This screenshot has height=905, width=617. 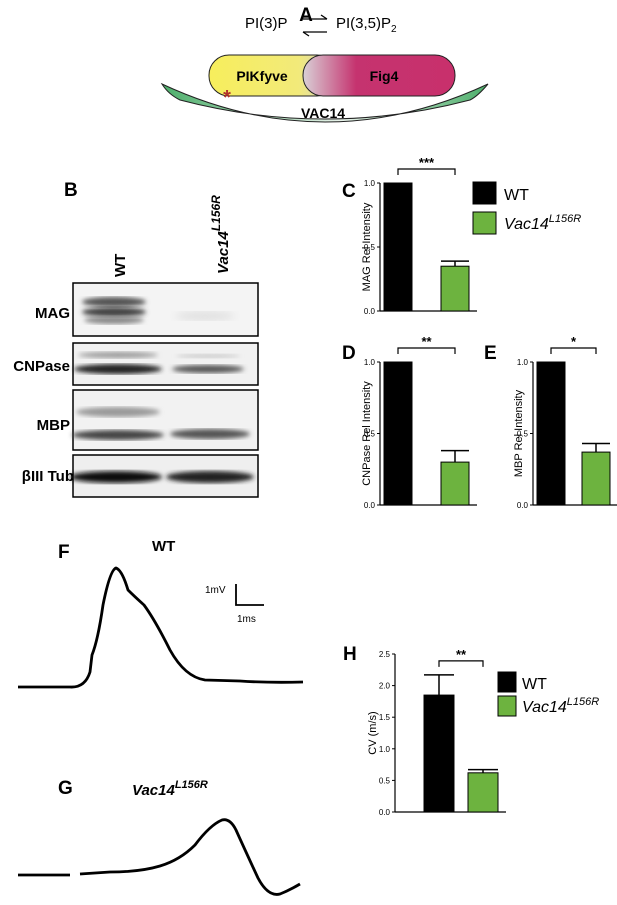 I want to click on panel-d-sig-stars: **, so click(x=426, y=341).